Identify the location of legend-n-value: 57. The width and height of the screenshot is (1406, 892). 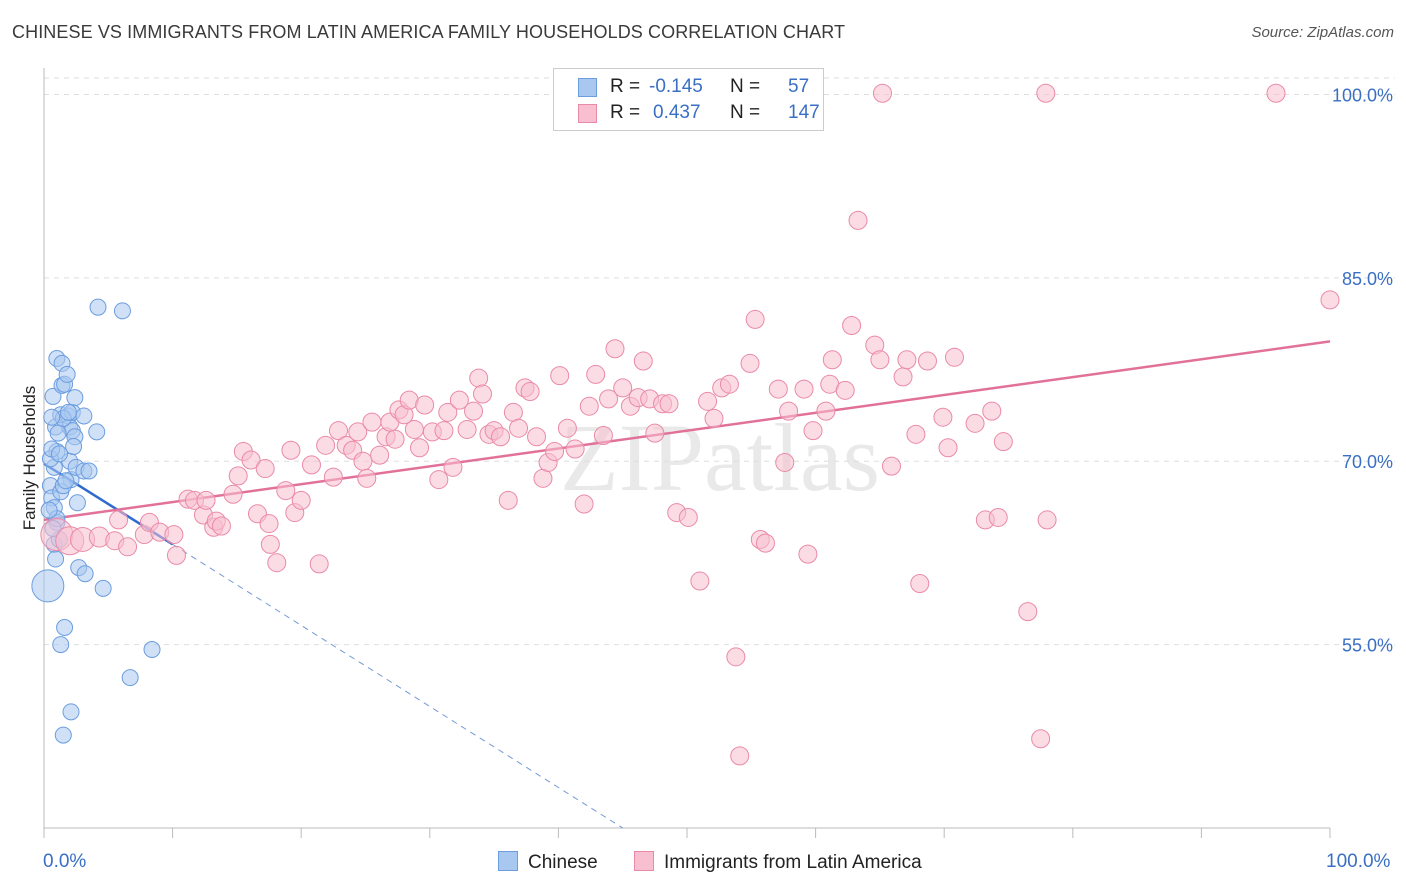
(799, 86).